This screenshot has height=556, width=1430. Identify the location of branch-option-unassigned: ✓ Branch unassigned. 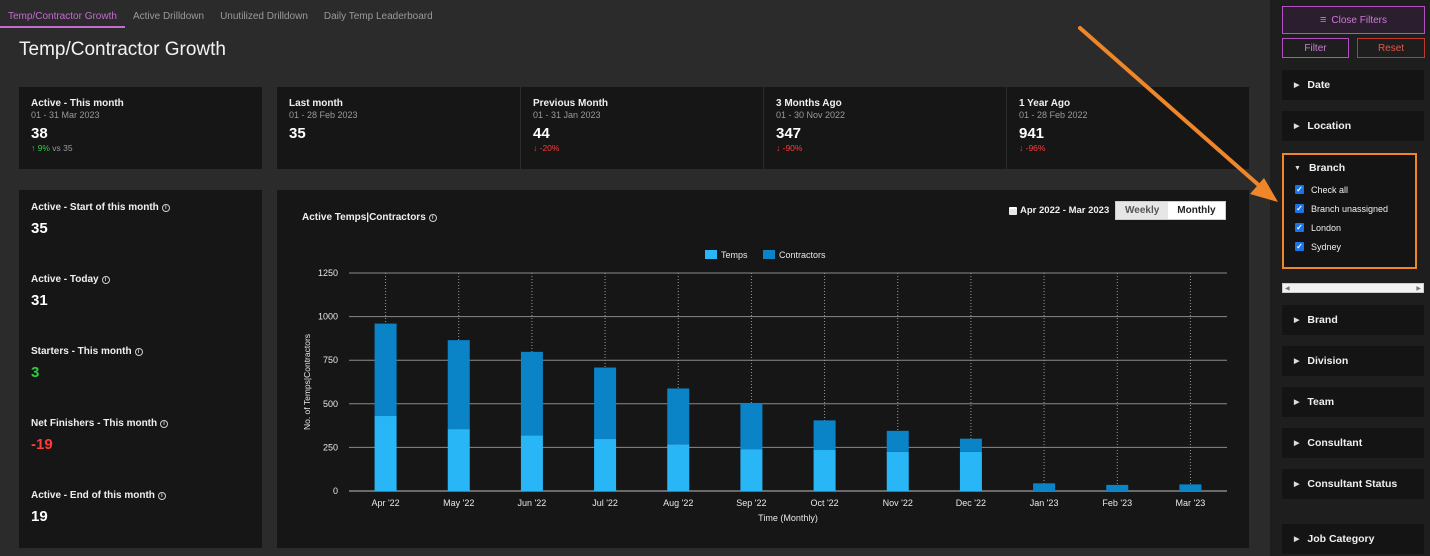
(1349, 208).